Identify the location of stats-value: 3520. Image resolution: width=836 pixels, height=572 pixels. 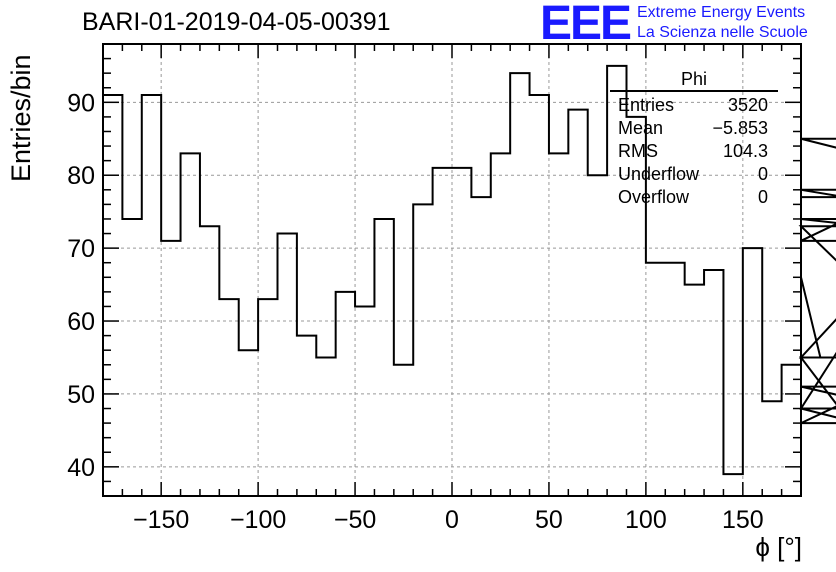
(747, 105).